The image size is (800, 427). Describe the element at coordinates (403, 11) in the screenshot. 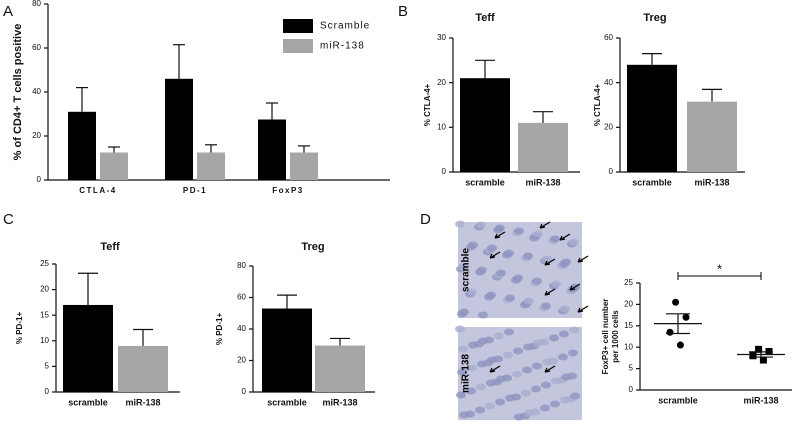

I see `panel-label: B` at that location.